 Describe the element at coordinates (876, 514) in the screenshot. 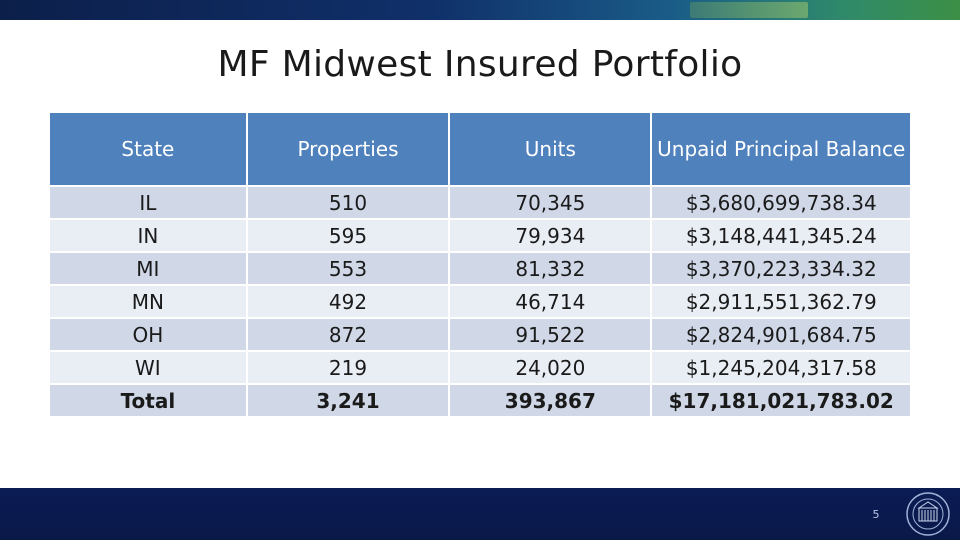

I see `page-number: 5` at that location.